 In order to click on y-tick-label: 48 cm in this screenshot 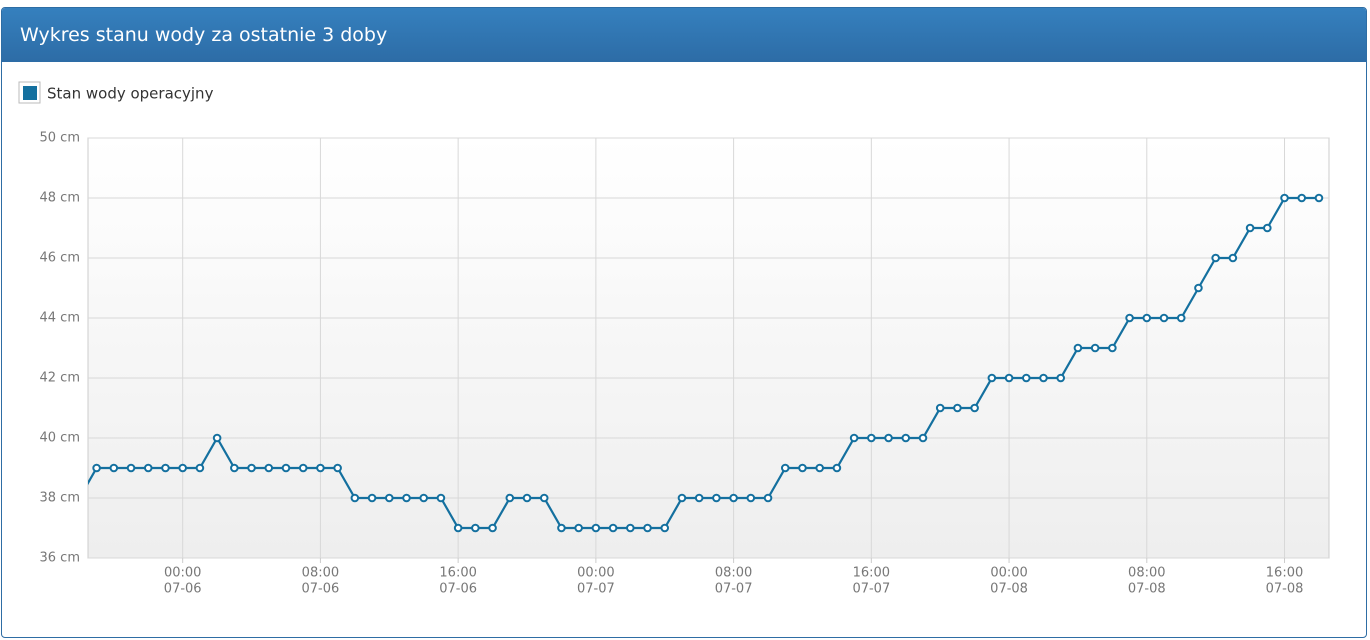, I will do `click(60, 198)`.